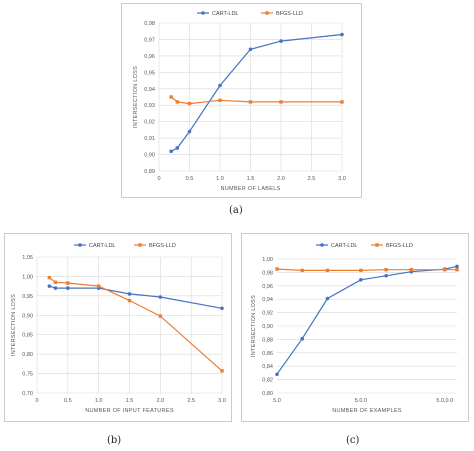 This screenshot has width=474, height=451. I want to click on panel-label-c: (c), so click(353, 440).